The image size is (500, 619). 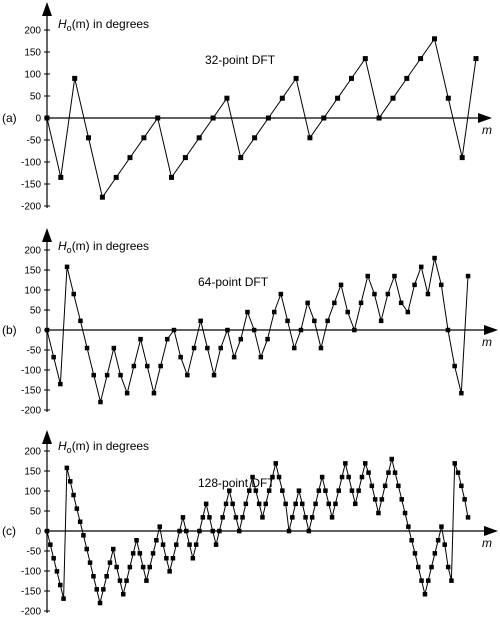 I want to click on y-tick-label: -200, so click(x=31, y=411).